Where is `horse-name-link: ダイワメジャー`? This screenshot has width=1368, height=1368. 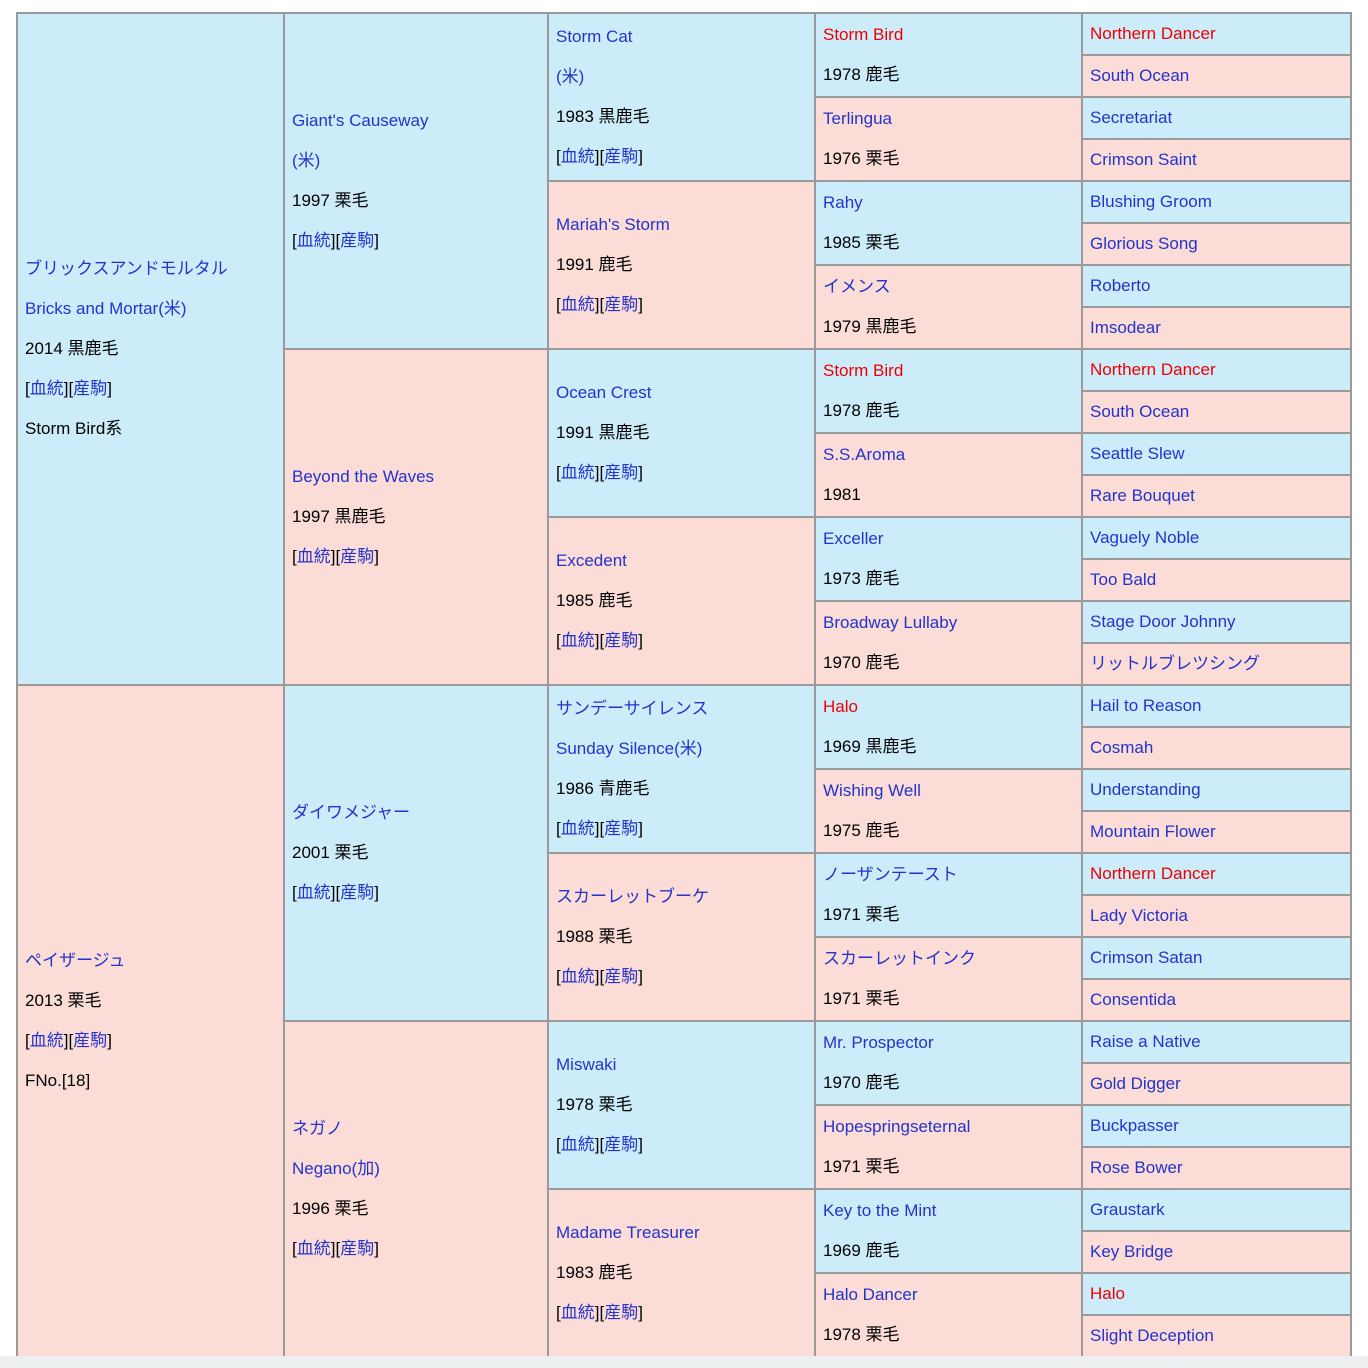
horse-name-link: ダイワメジャー is located at coordinates (351, 812).